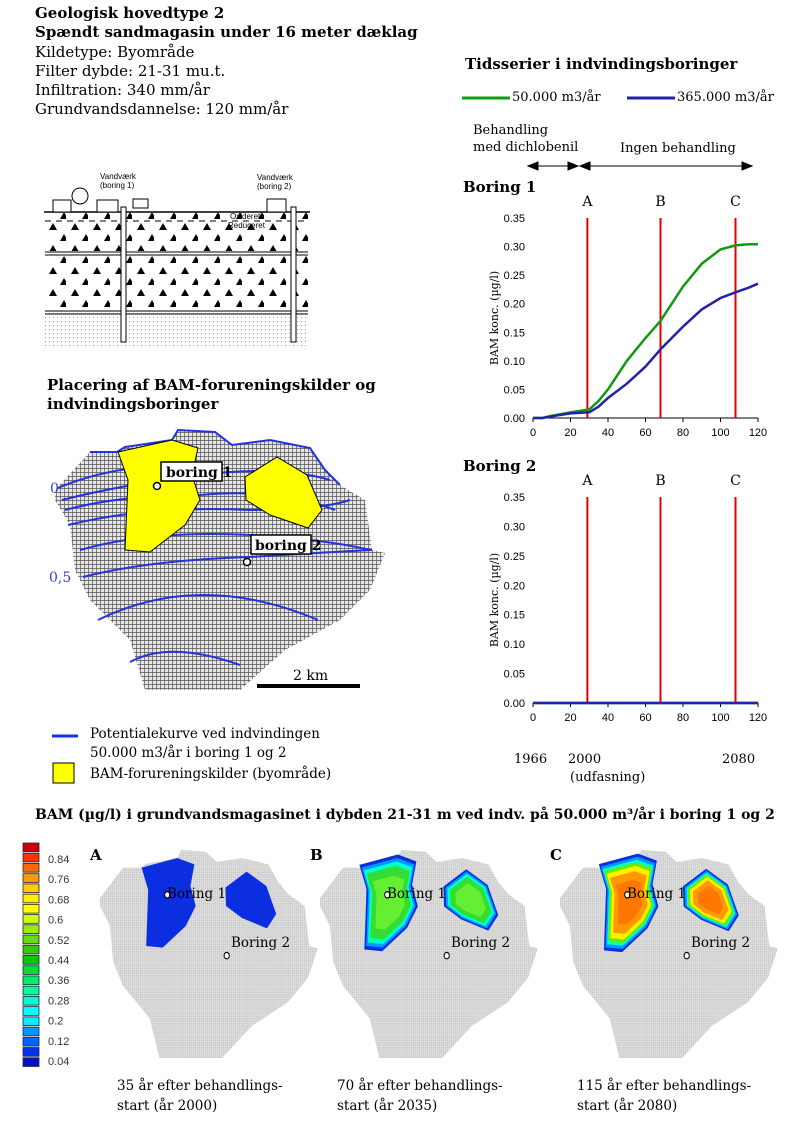  What do you see at coordinates (608, 777) in the screenshot?
I see `timeline-phaseout: (udfasning)` at bounding box center [608, 777].